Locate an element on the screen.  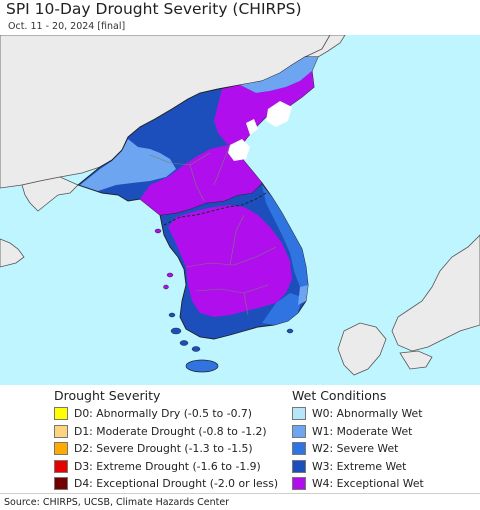
japan-shikoku is located at coordinates (416, 360).